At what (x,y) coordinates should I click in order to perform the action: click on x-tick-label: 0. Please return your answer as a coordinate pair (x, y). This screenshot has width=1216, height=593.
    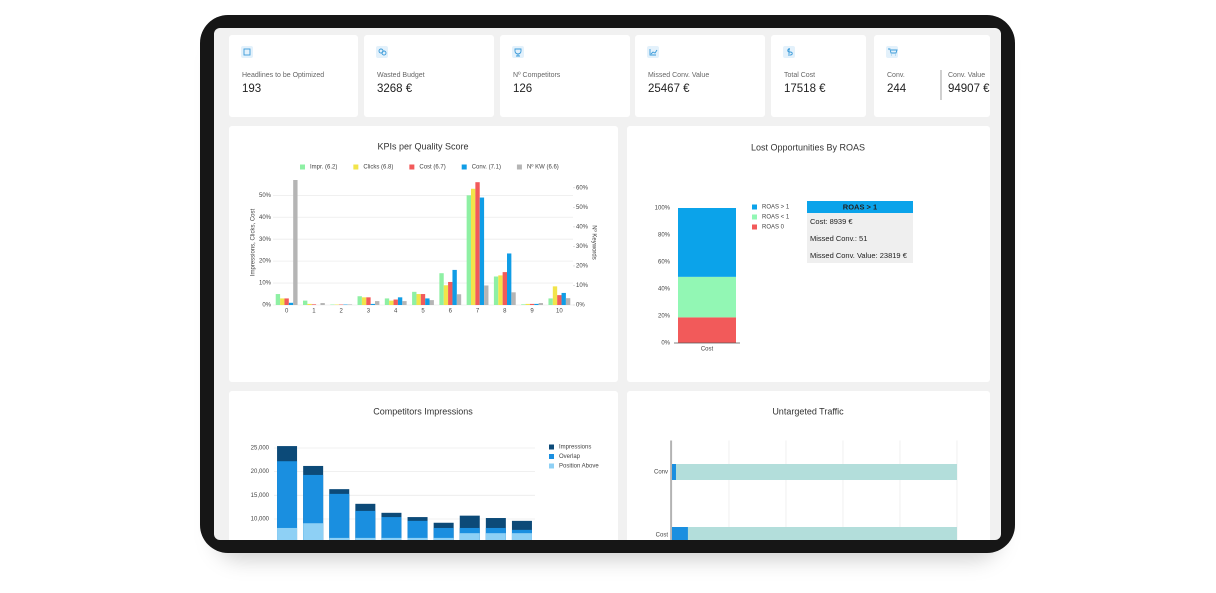
    Looking at the image, I should click on (287, 312).